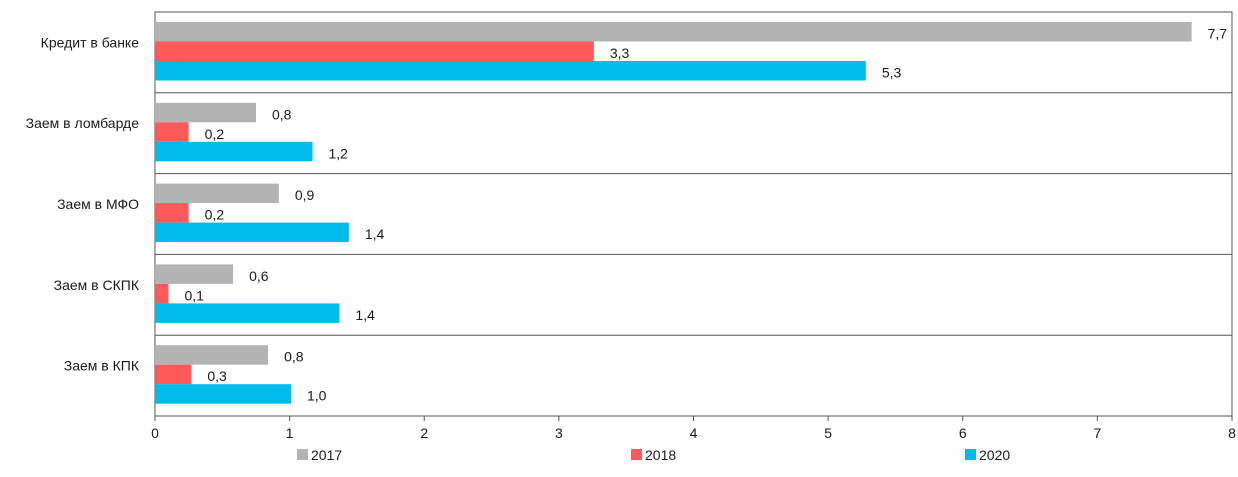 The height and width of the screenshot is (477, 1238). Describe the element at coordinates (694, 433) in the screenshot. I see `x-tick-label-4: 4` at that location.